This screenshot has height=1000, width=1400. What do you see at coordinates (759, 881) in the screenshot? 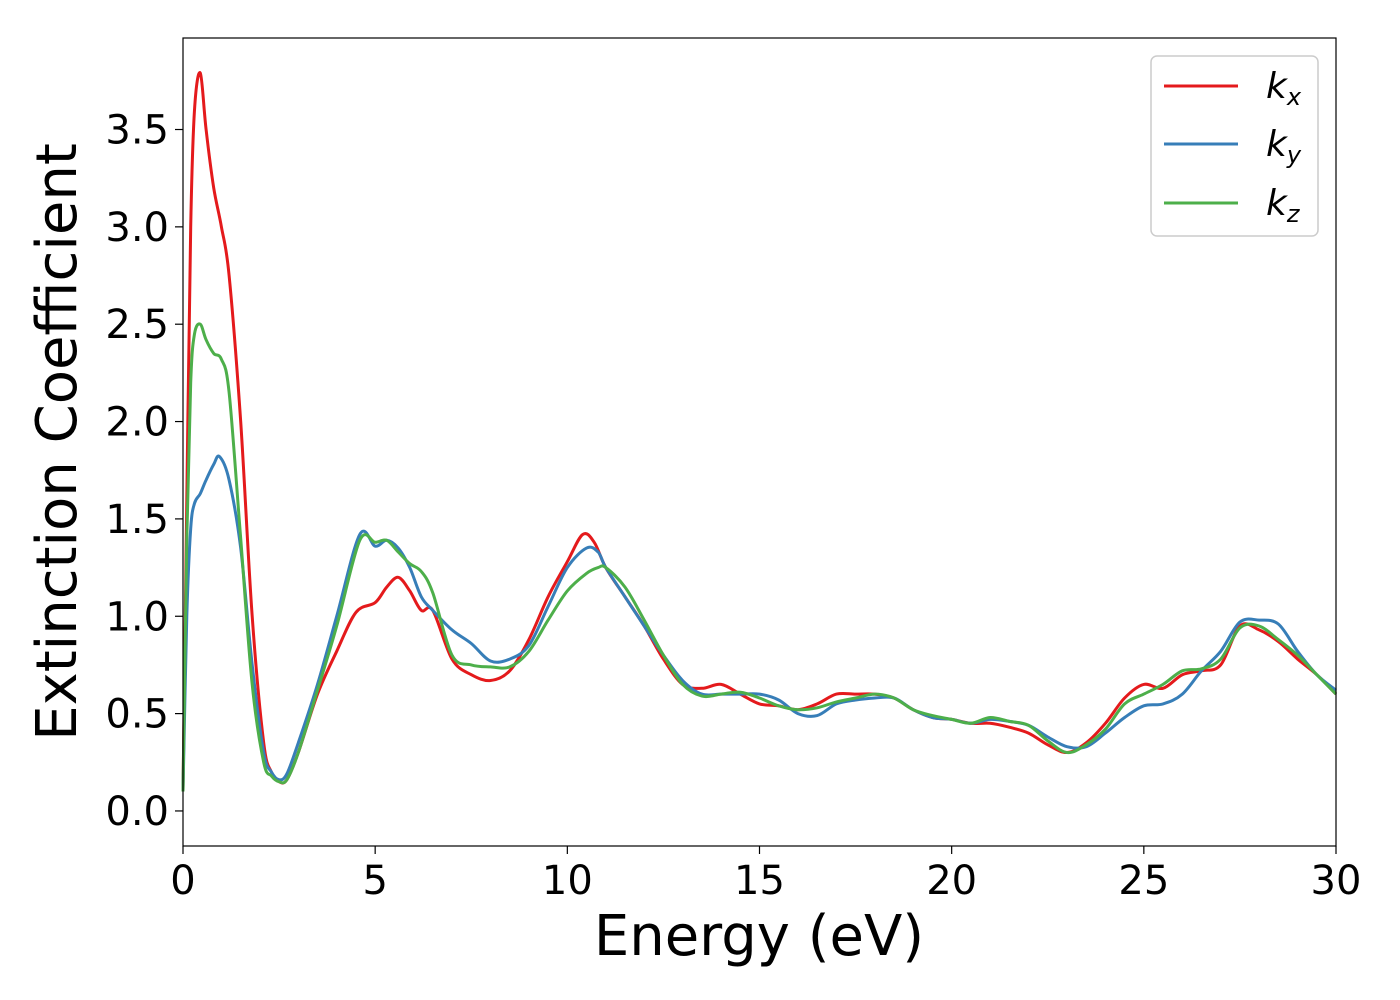
I see `x-tick-label: 15` at bounding box center [759, 881].